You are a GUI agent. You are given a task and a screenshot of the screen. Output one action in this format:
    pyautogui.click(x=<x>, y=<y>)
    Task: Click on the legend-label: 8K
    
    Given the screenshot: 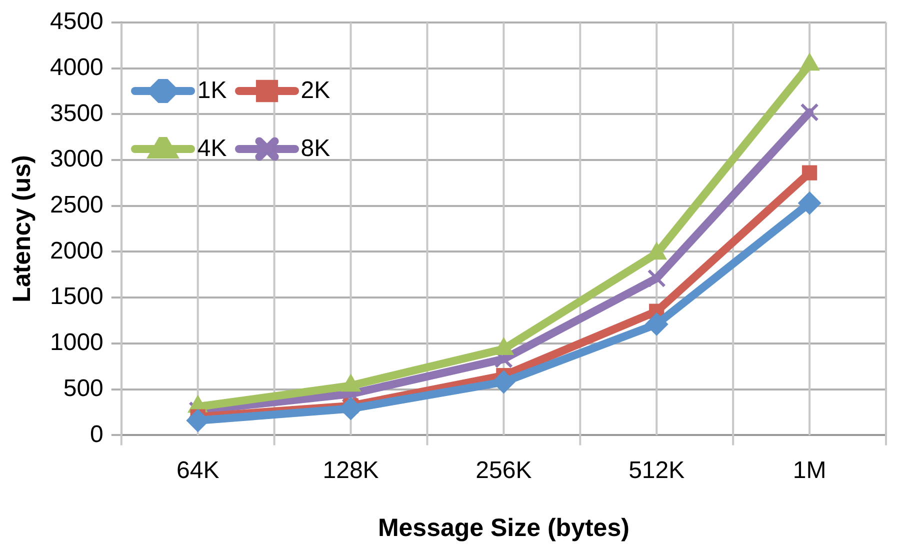 What is the action you would take?
    pyautogui.click(x=315, y=149)
    